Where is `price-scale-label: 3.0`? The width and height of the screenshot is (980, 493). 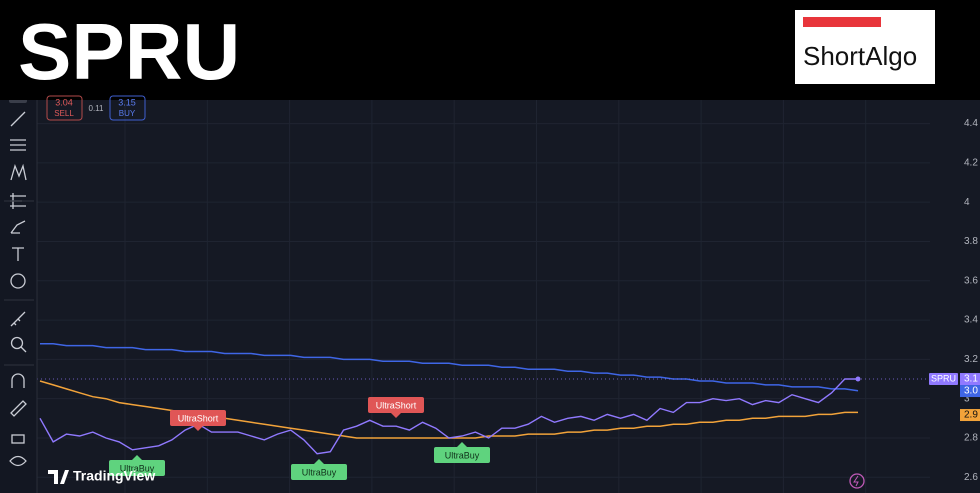
price-scale-label: 3.0 is located at coordinates (971, 391).